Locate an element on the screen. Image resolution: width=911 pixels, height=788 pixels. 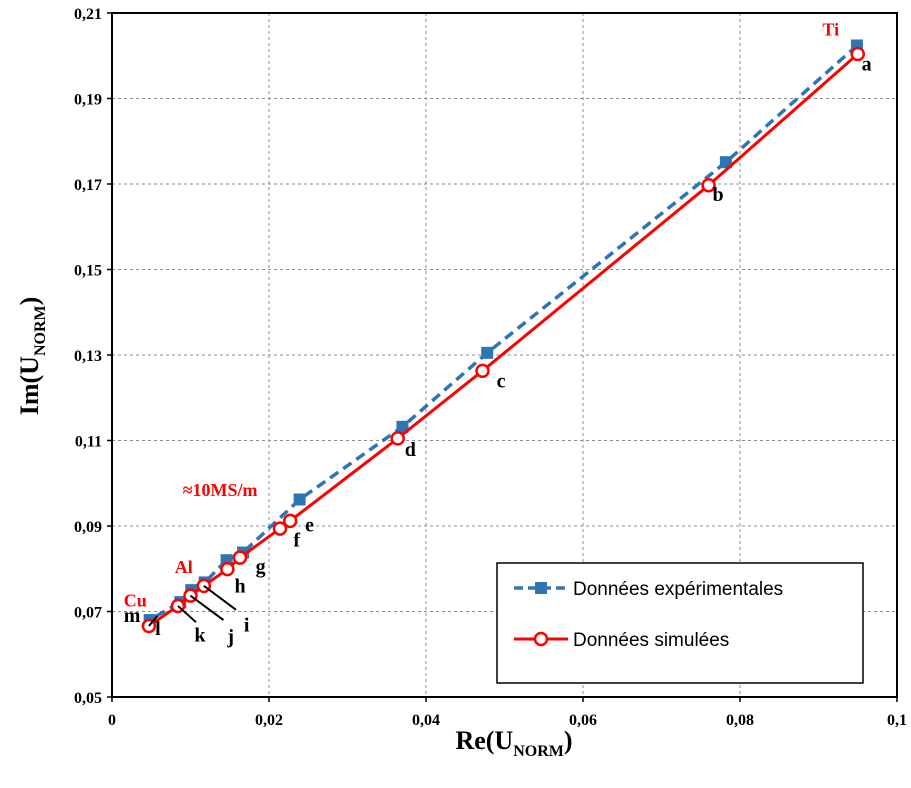
x-tick-label: 0,08 is located at coordinates (740, 720).